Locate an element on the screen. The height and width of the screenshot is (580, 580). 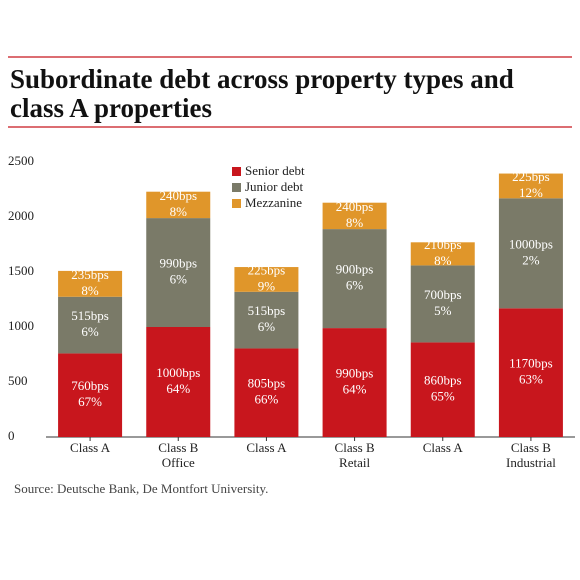
share-label: 12% is located at coordinates (531, 192).